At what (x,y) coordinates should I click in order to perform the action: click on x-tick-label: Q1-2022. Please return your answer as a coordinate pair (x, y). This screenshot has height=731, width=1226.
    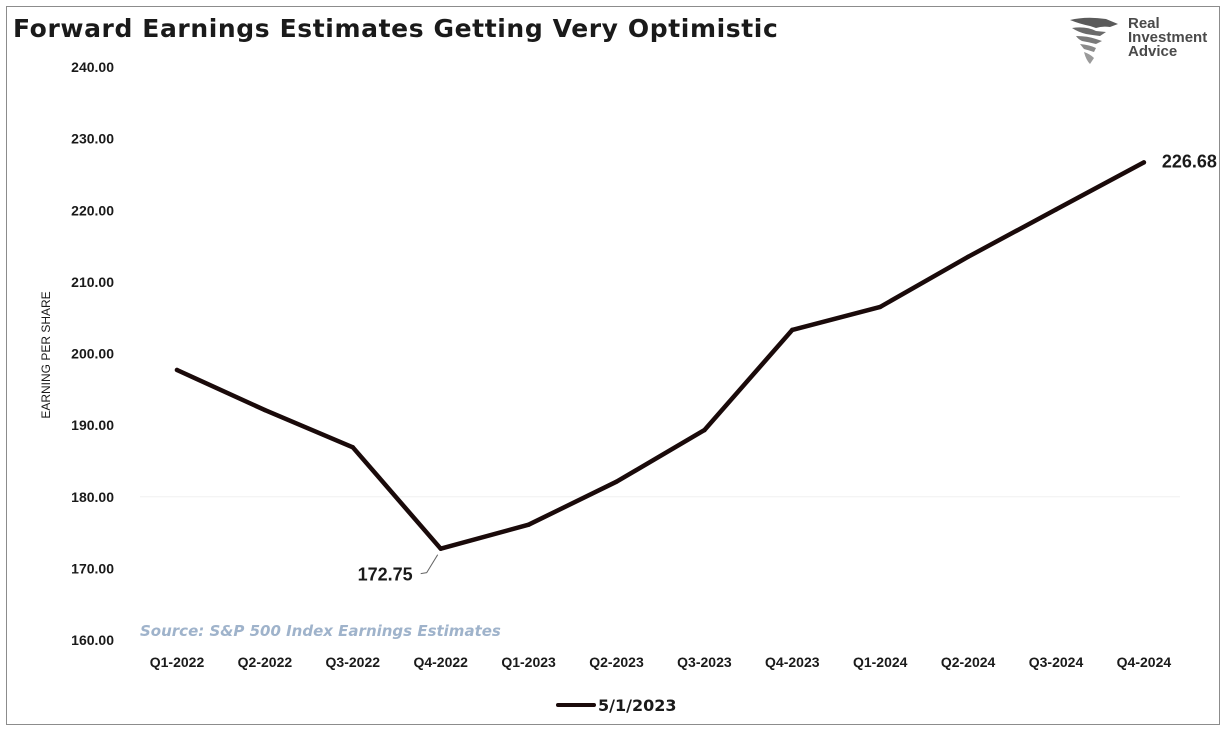
    Looking at the image, I should click on (177, 662).